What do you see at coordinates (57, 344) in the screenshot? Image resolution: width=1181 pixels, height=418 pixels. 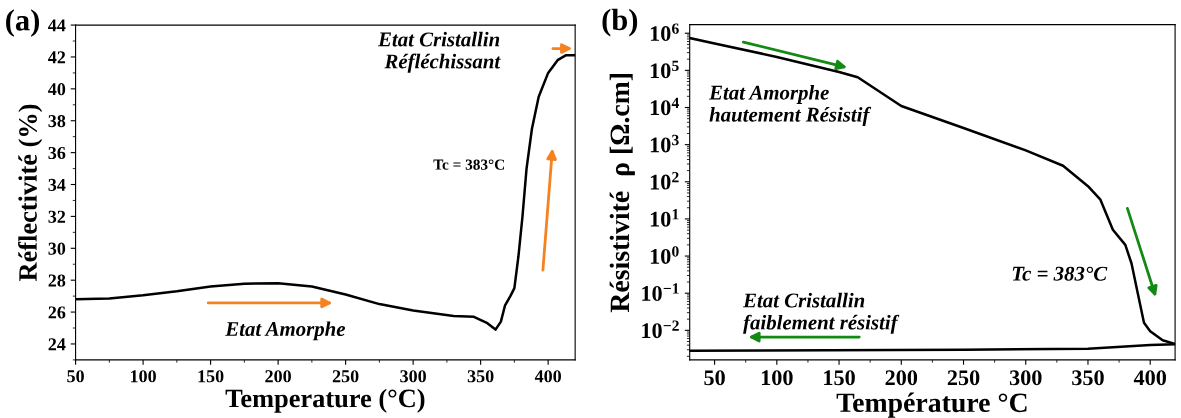 I see `y-tick-label: 24` at bounding box center [57, 344].